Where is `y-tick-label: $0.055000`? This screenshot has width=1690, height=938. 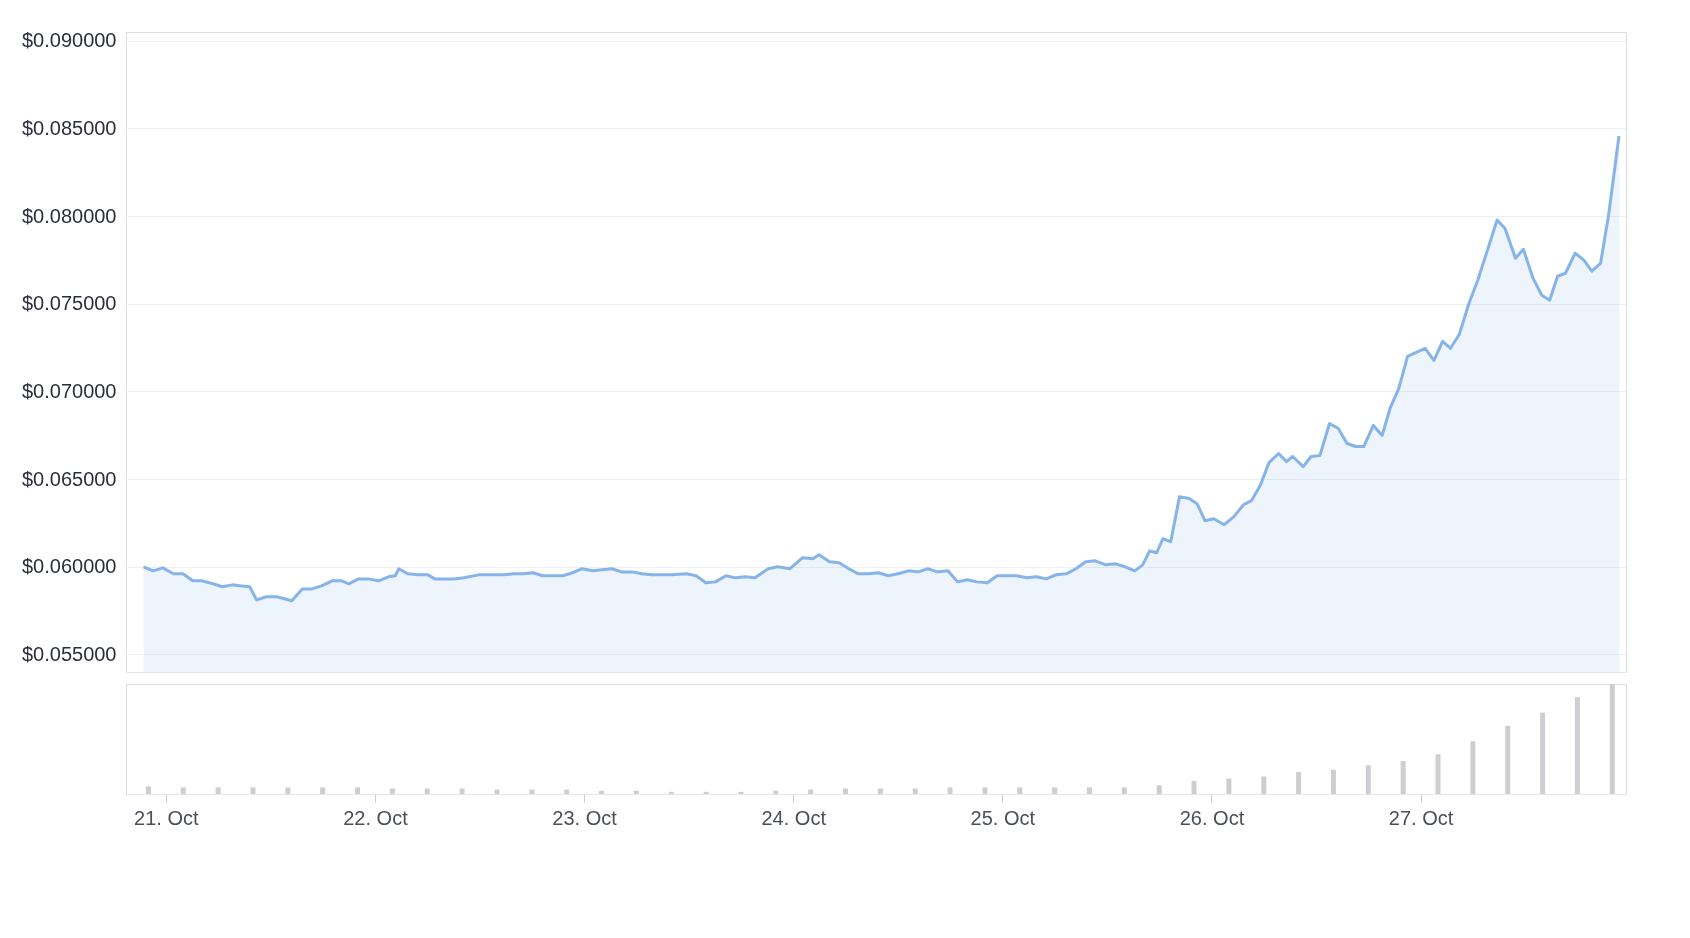
y-tick-label: $0.055000 is located at coordinates (69, 653).